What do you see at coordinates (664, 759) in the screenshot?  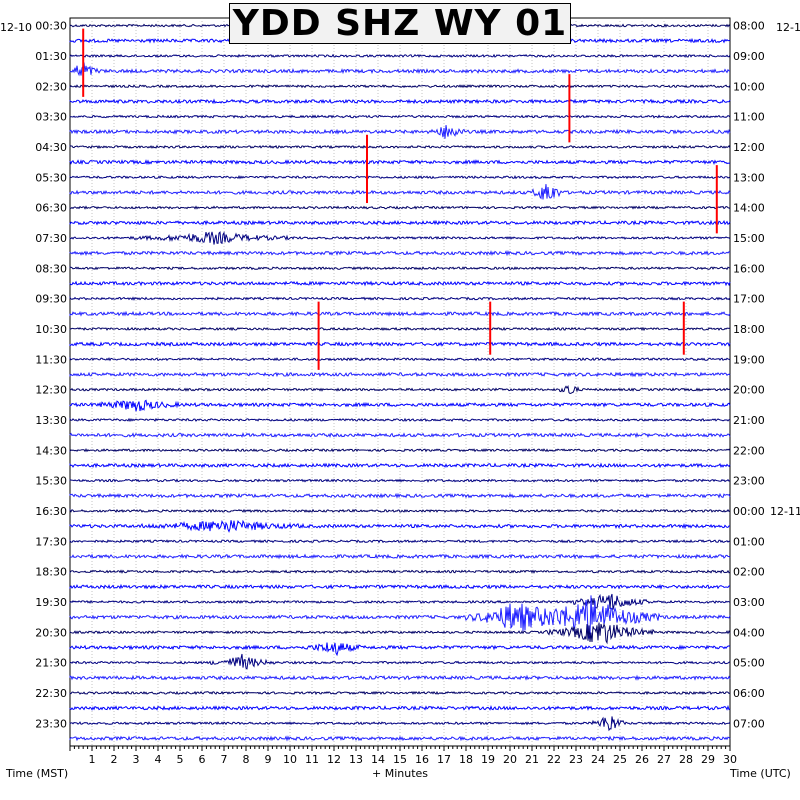 I see `x-tick-label: 27` at bounding box center [664, 759].